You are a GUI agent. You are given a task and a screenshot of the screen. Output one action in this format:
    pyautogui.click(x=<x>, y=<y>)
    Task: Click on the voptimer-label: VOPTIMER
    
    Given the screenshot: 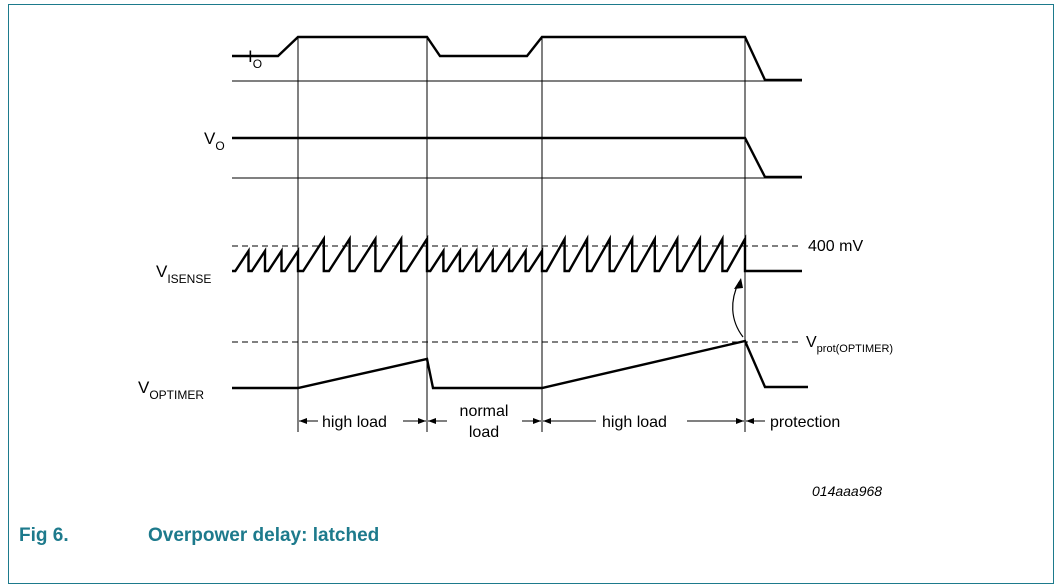 What is the action you would take?
    pyautogui.click(x=171, y=390)
    